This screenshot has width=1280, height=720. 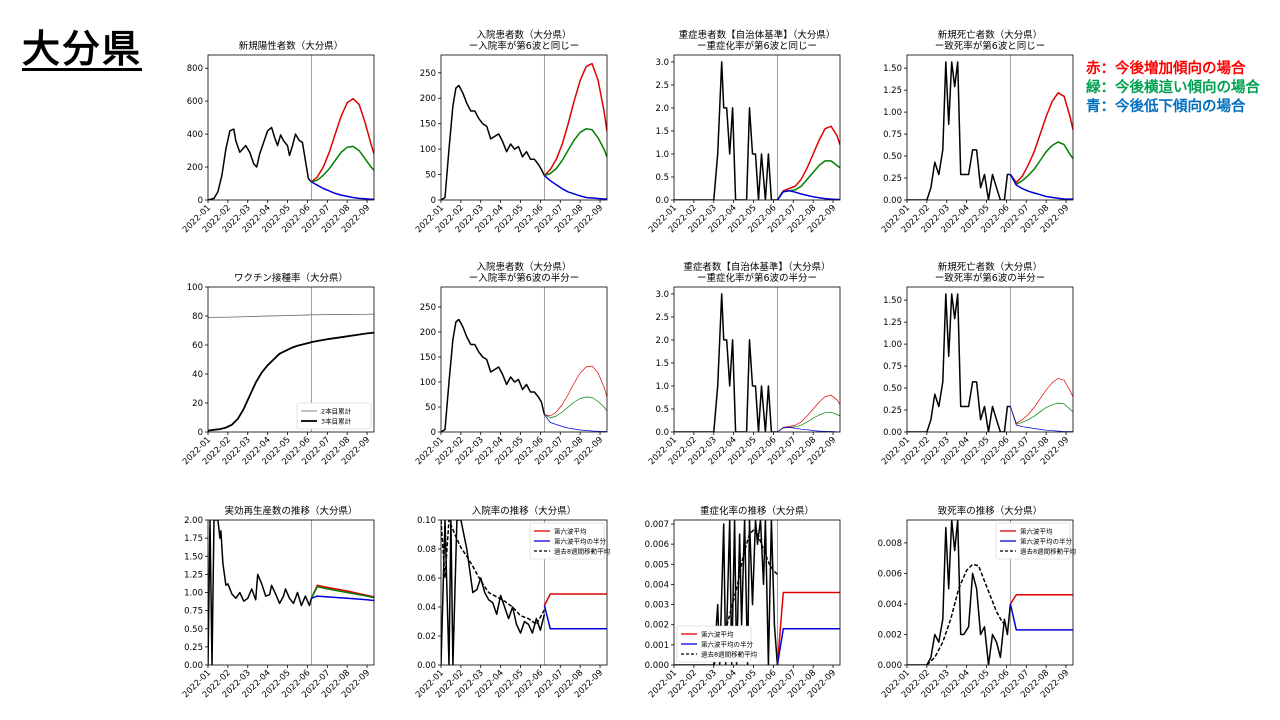 I want to click on chart-title: 実効再生産数の推移（大分県）, so click(x=290, y=511).